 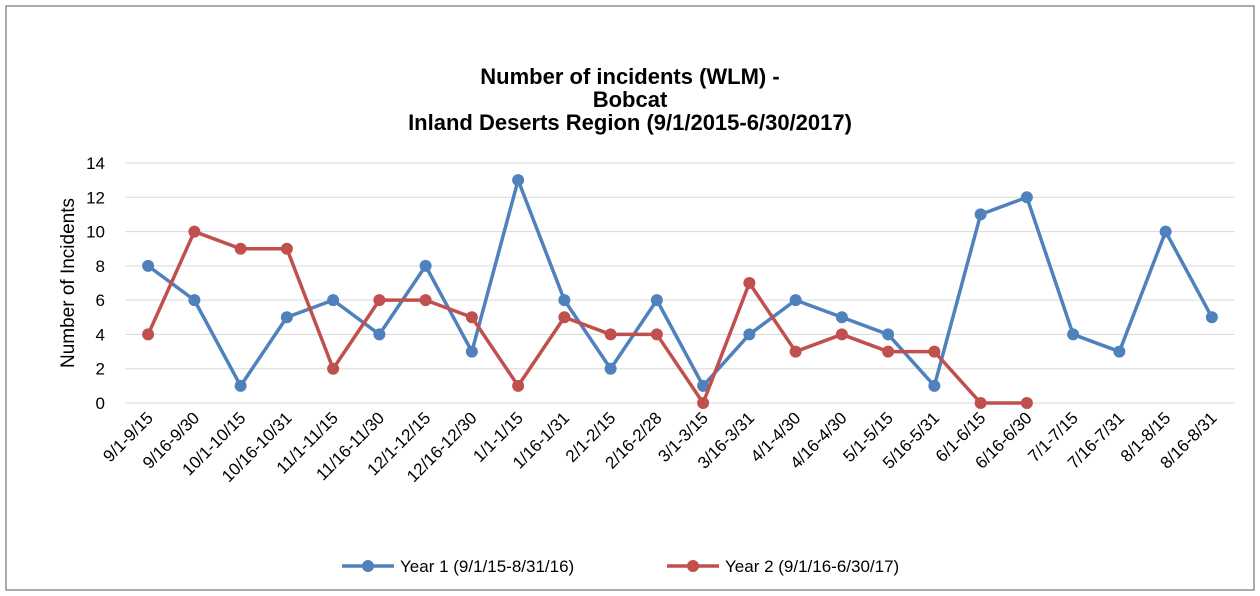 What do you see at coordinates (100, 334) in the screenshot?
I see `y-tick-label: 4` at bounding box center [100, 334].